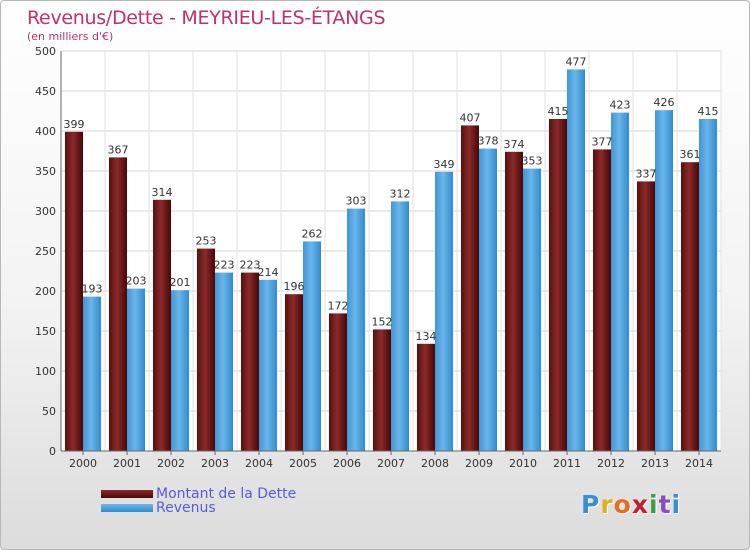 The width and height of the screenshot is (750, 550). Describe the element at coordinates (162, 192) in the screenshot. I see `data-label-debt: 314` at that location.